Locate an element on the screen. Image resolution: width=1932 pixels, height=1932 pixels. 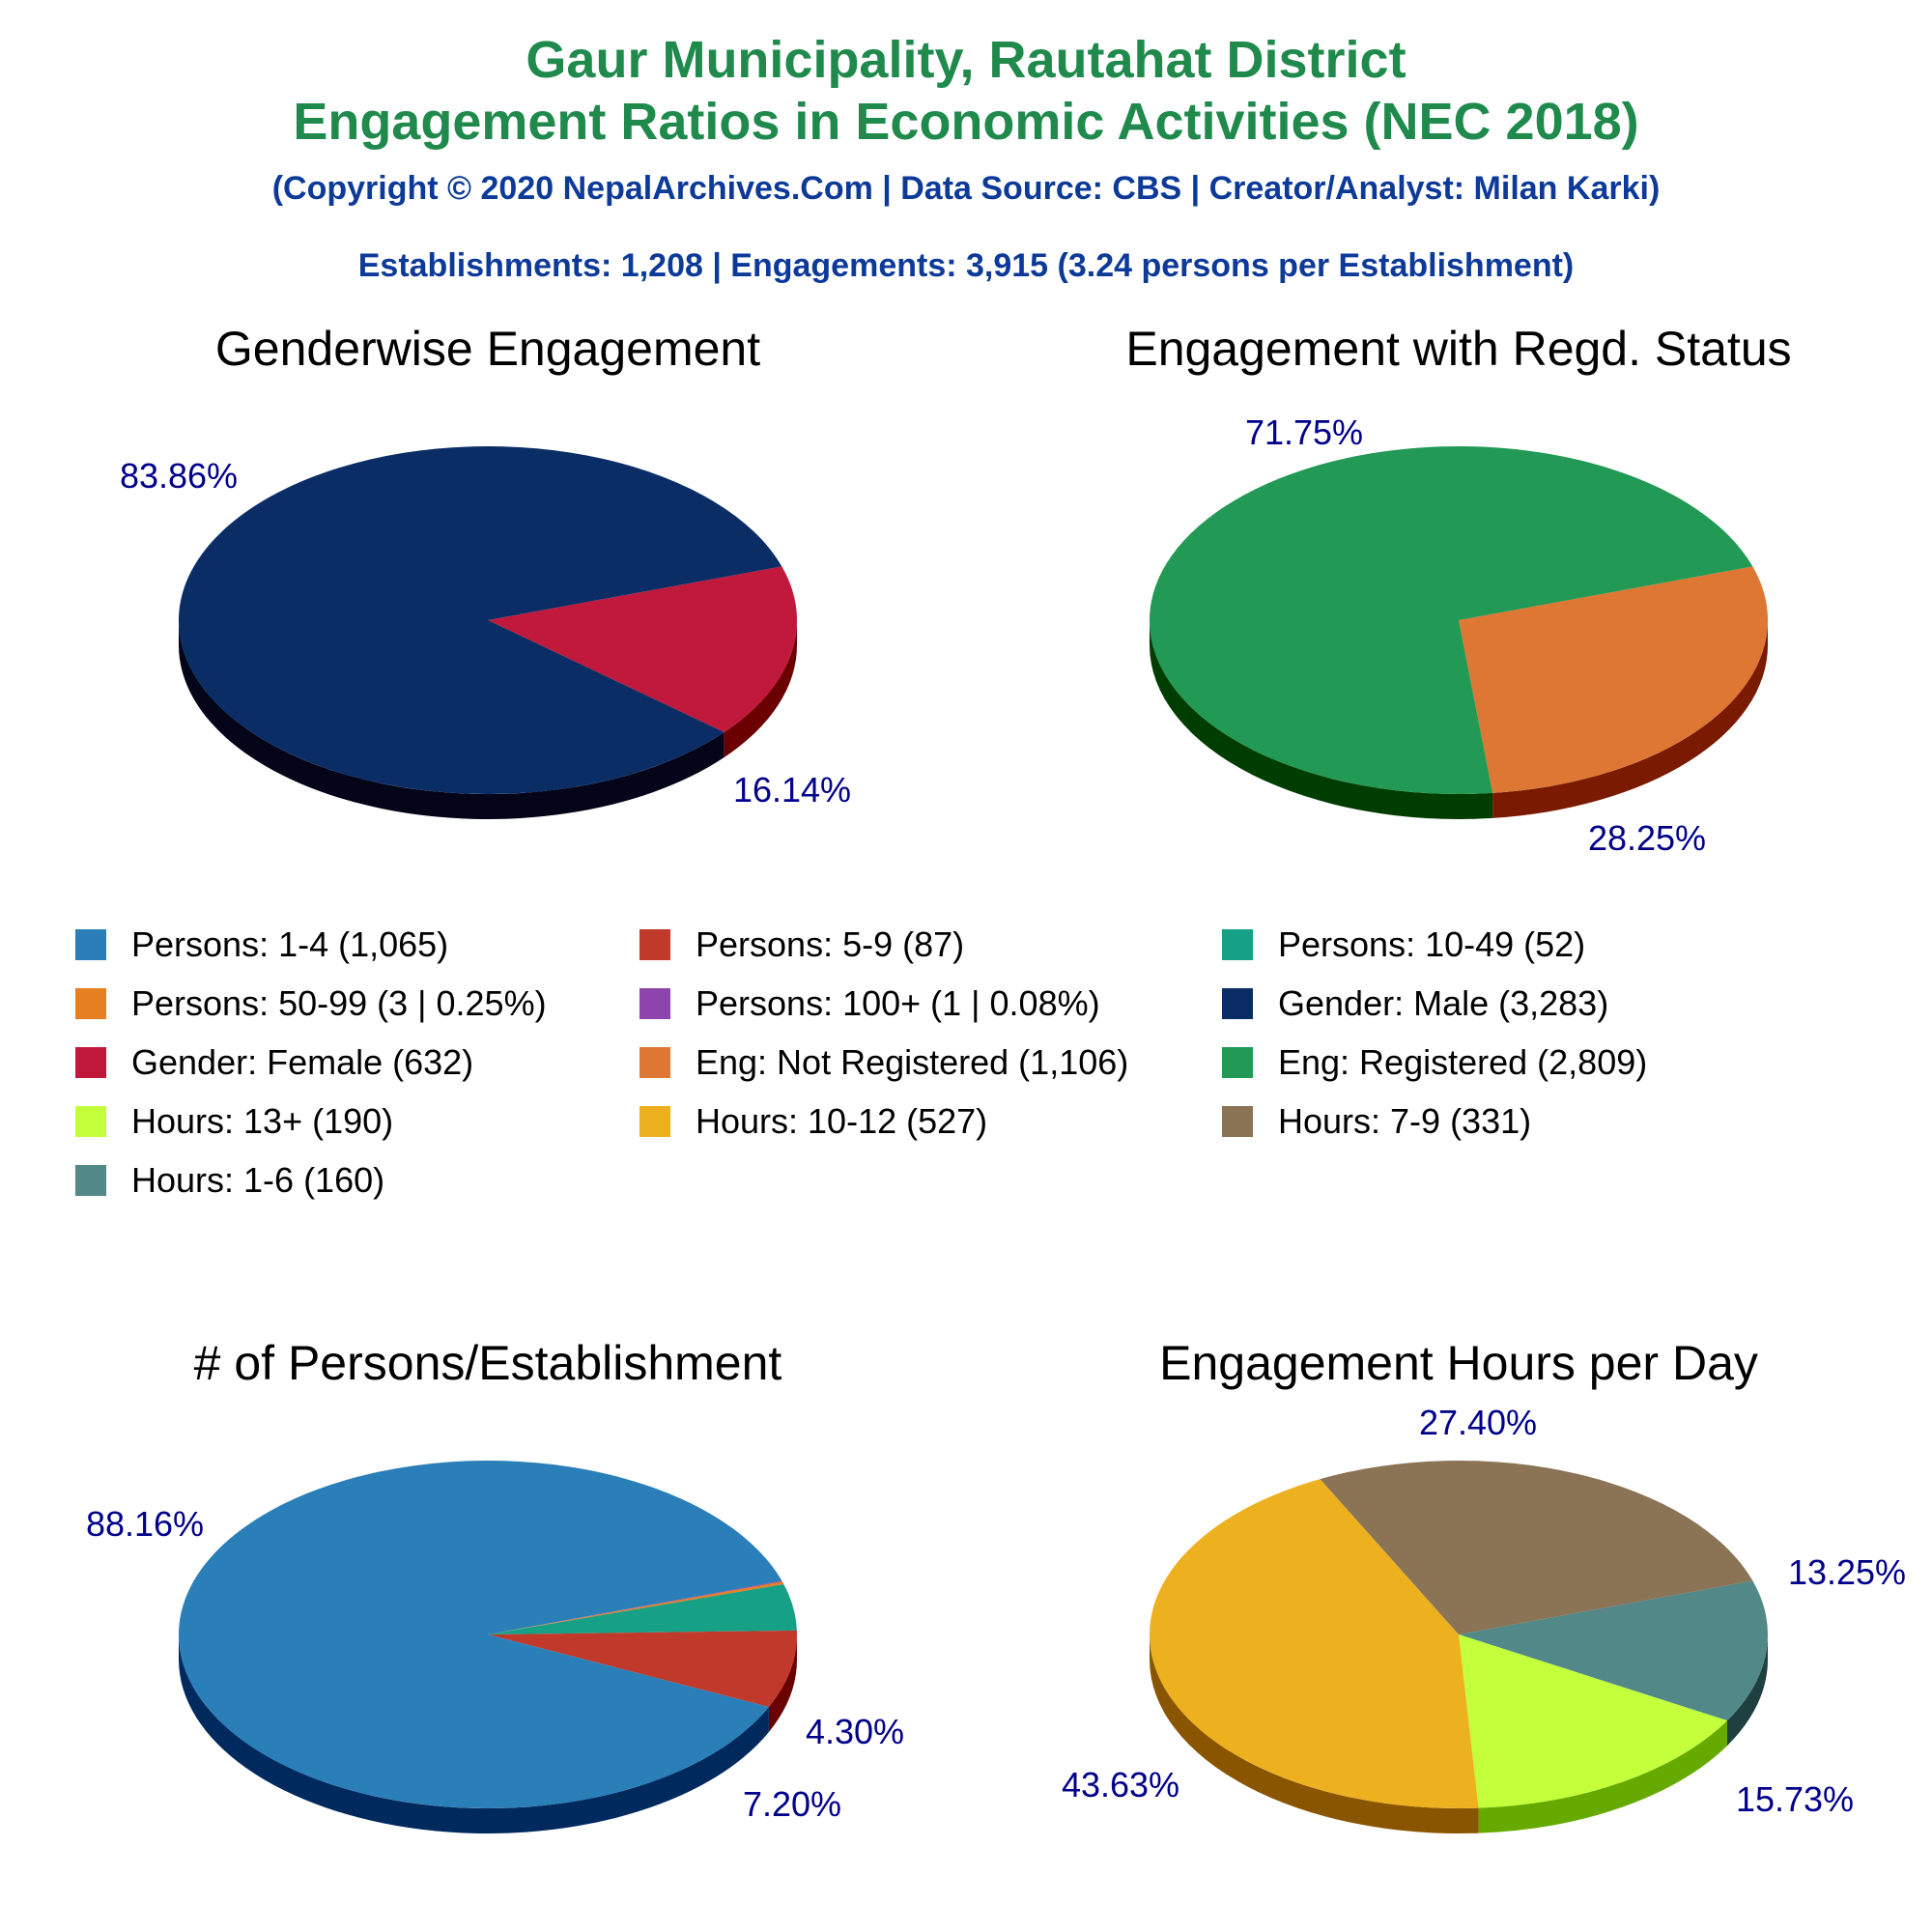
legend-item: Hours: 1-6 (160) is located at coordinates (229, 1180).